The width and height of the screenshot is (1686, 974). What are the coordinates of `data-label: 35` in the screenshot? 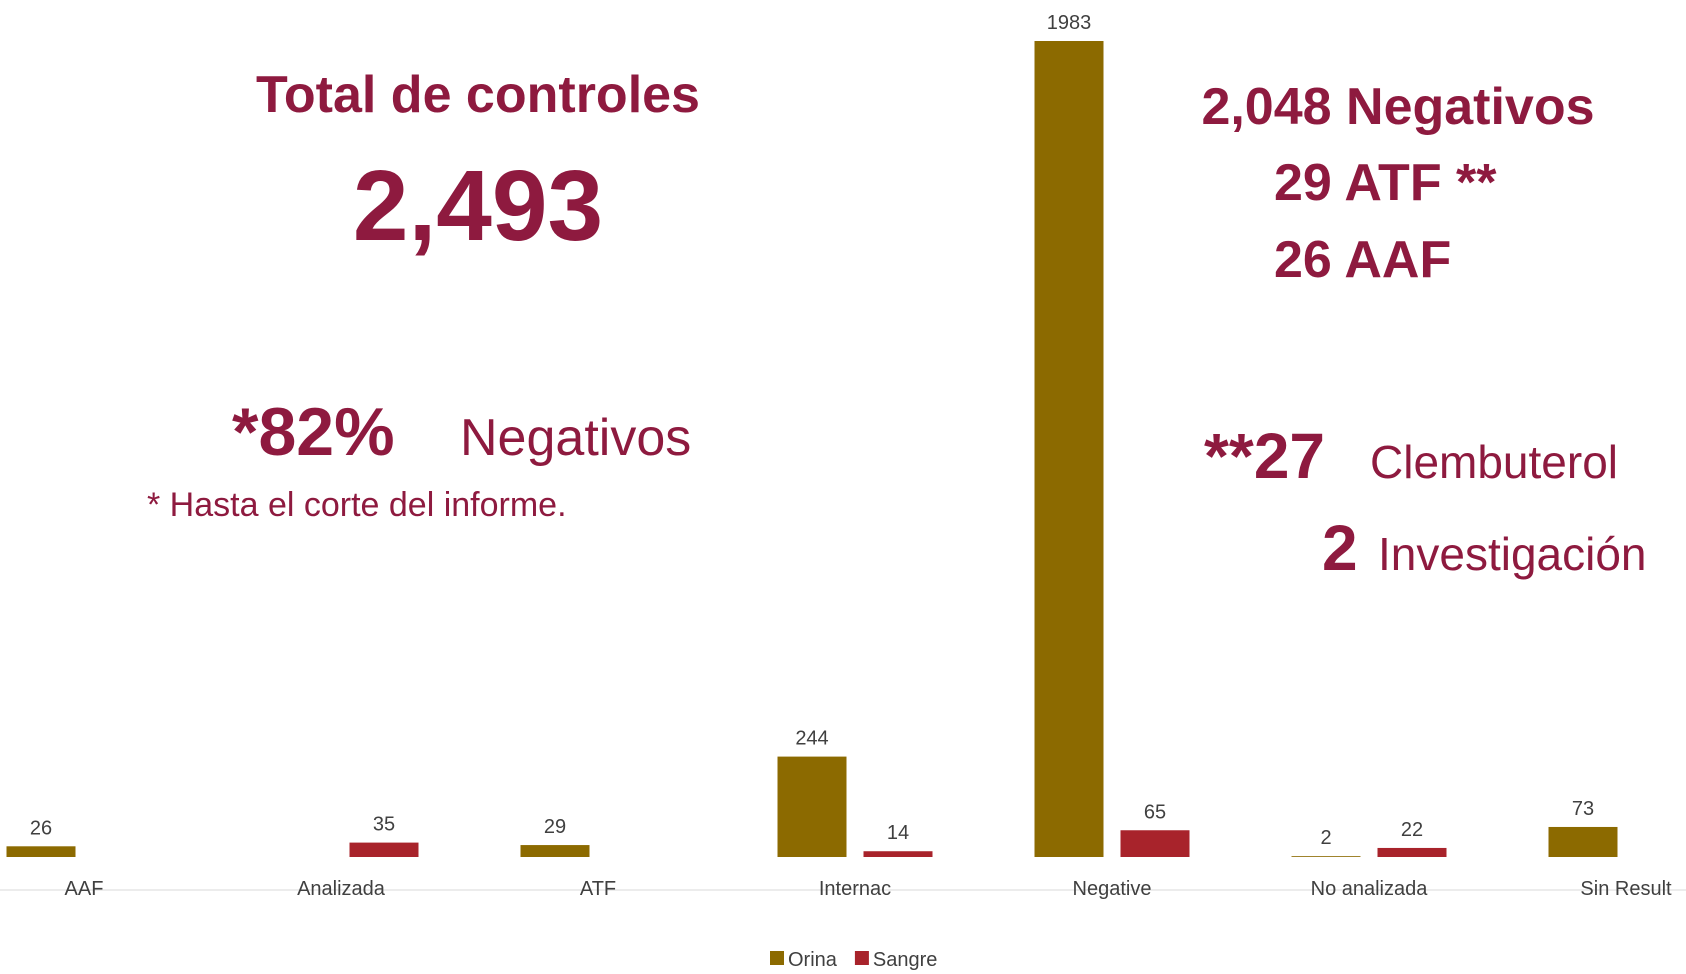 It's located at (384, 825).